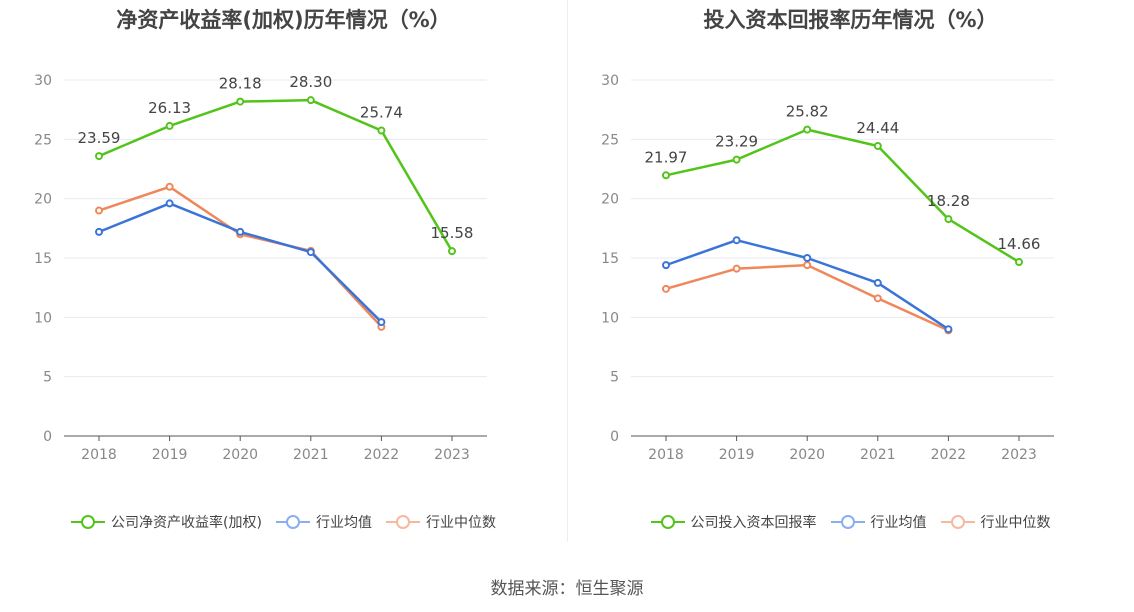 The width and height of the screenshot is (1134, 612). I want to click on data-label: 24.44, so click(877, 128).